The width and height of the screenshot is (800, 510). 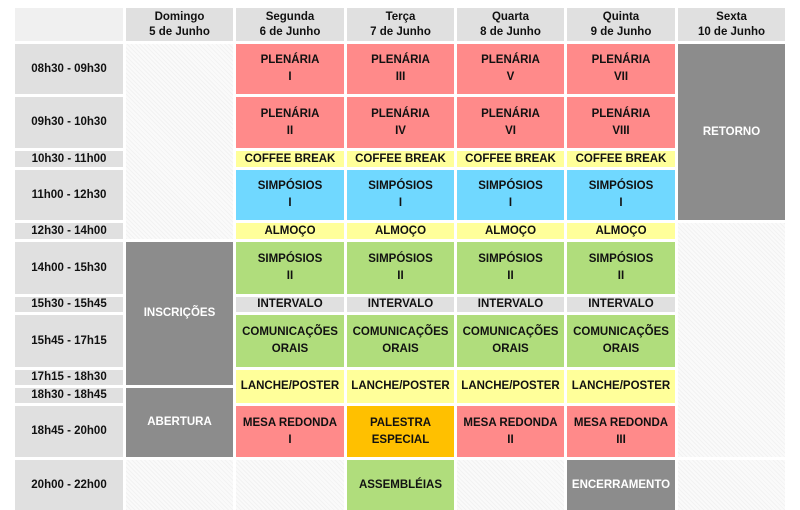 What do you see at coordinates (510, 69) in the screenshot?
I see `event-plenaria: PLENÁRIA V` at bounding box center [510, 69].